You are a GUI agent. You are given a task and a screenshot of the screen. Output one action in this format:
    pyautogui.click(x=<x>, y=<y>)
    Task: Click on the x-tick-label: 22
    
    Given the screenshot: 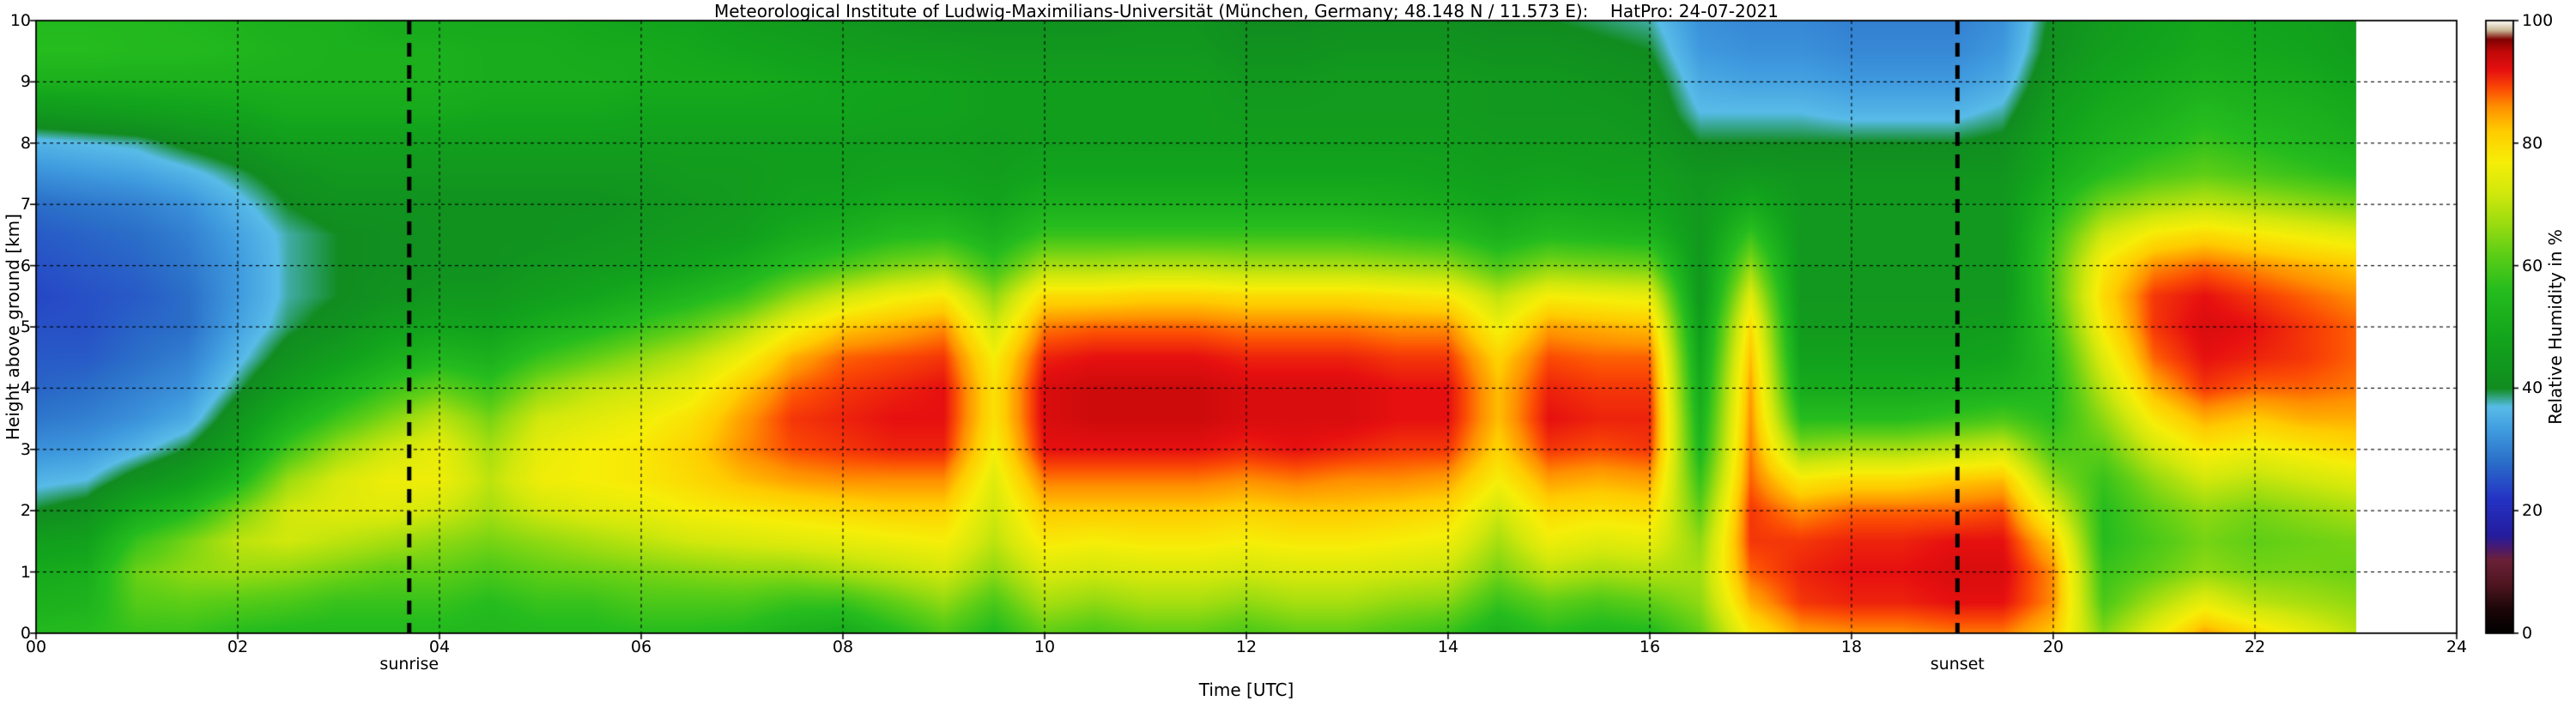 What is the action you would take?
    pyautogui.click(x=2255, y=647)
    